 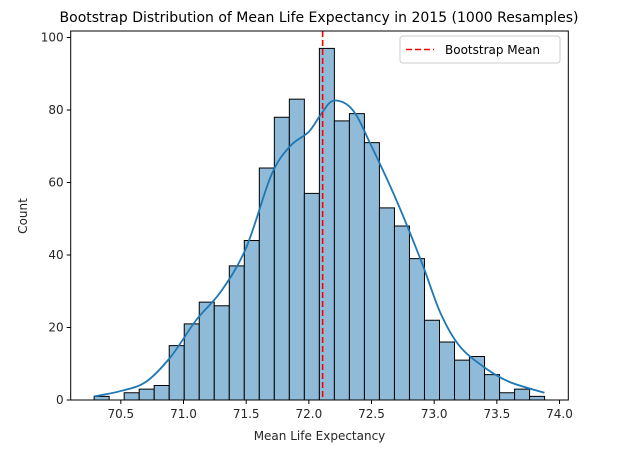 I want to click on legend-box, so click(x=480, y=49).